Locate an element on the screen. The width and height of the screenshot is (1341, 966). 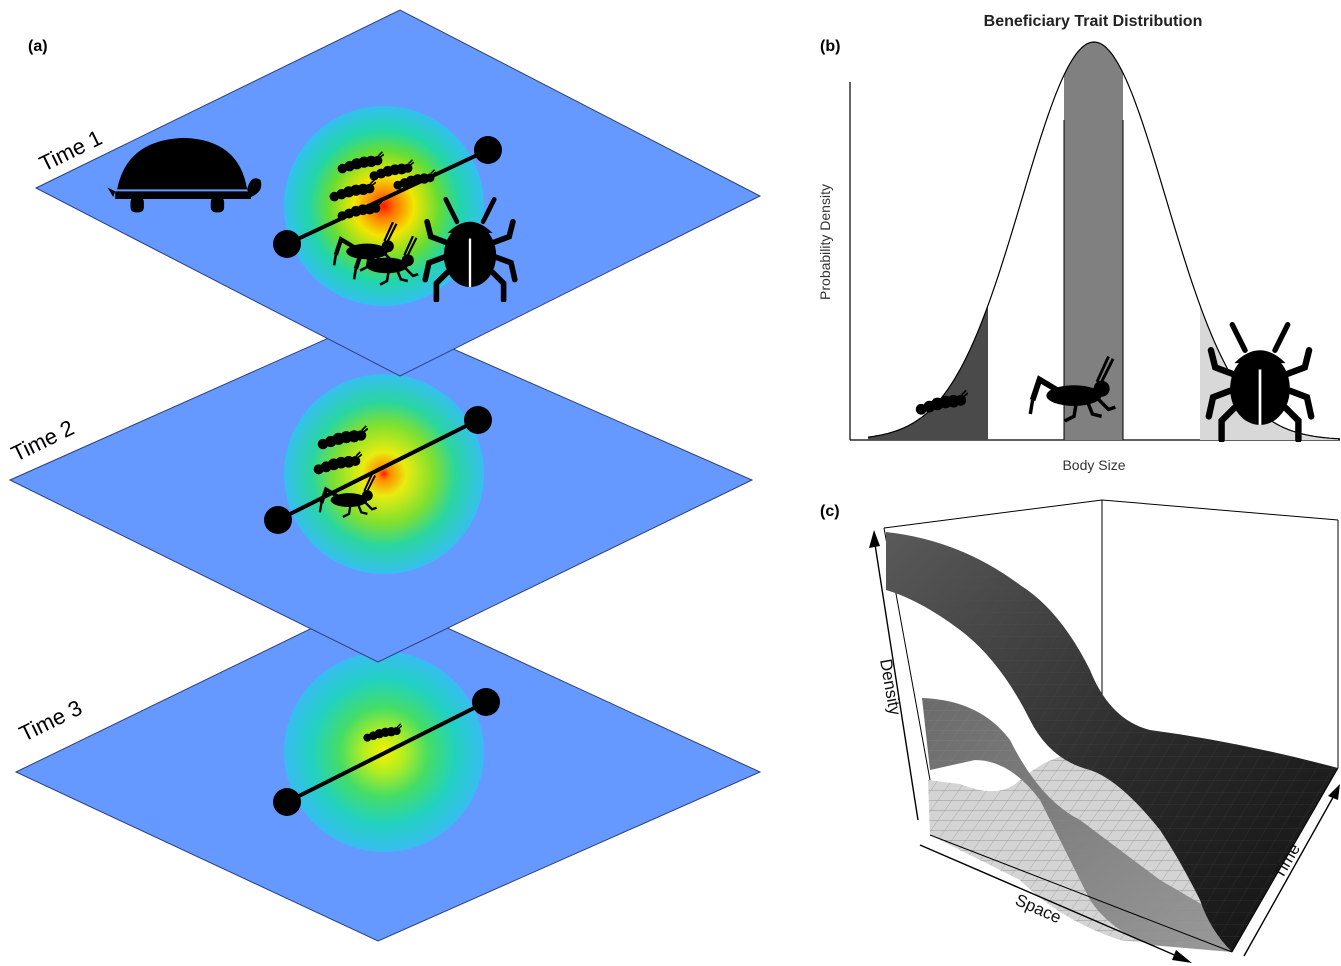
time-3-transect-line is located at coordinates (386, 752).